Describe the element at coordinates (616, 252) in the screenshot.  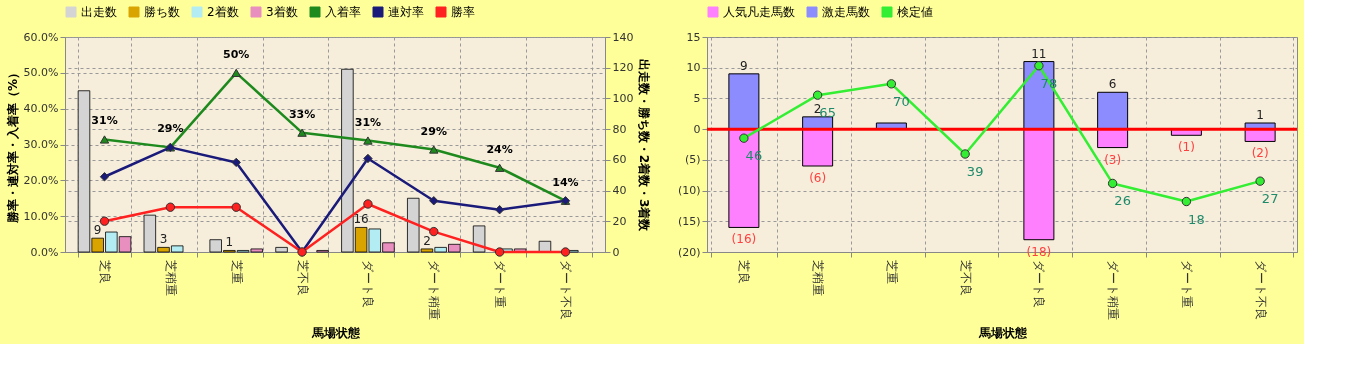
I see `y2-tick-label: 0` at that location.